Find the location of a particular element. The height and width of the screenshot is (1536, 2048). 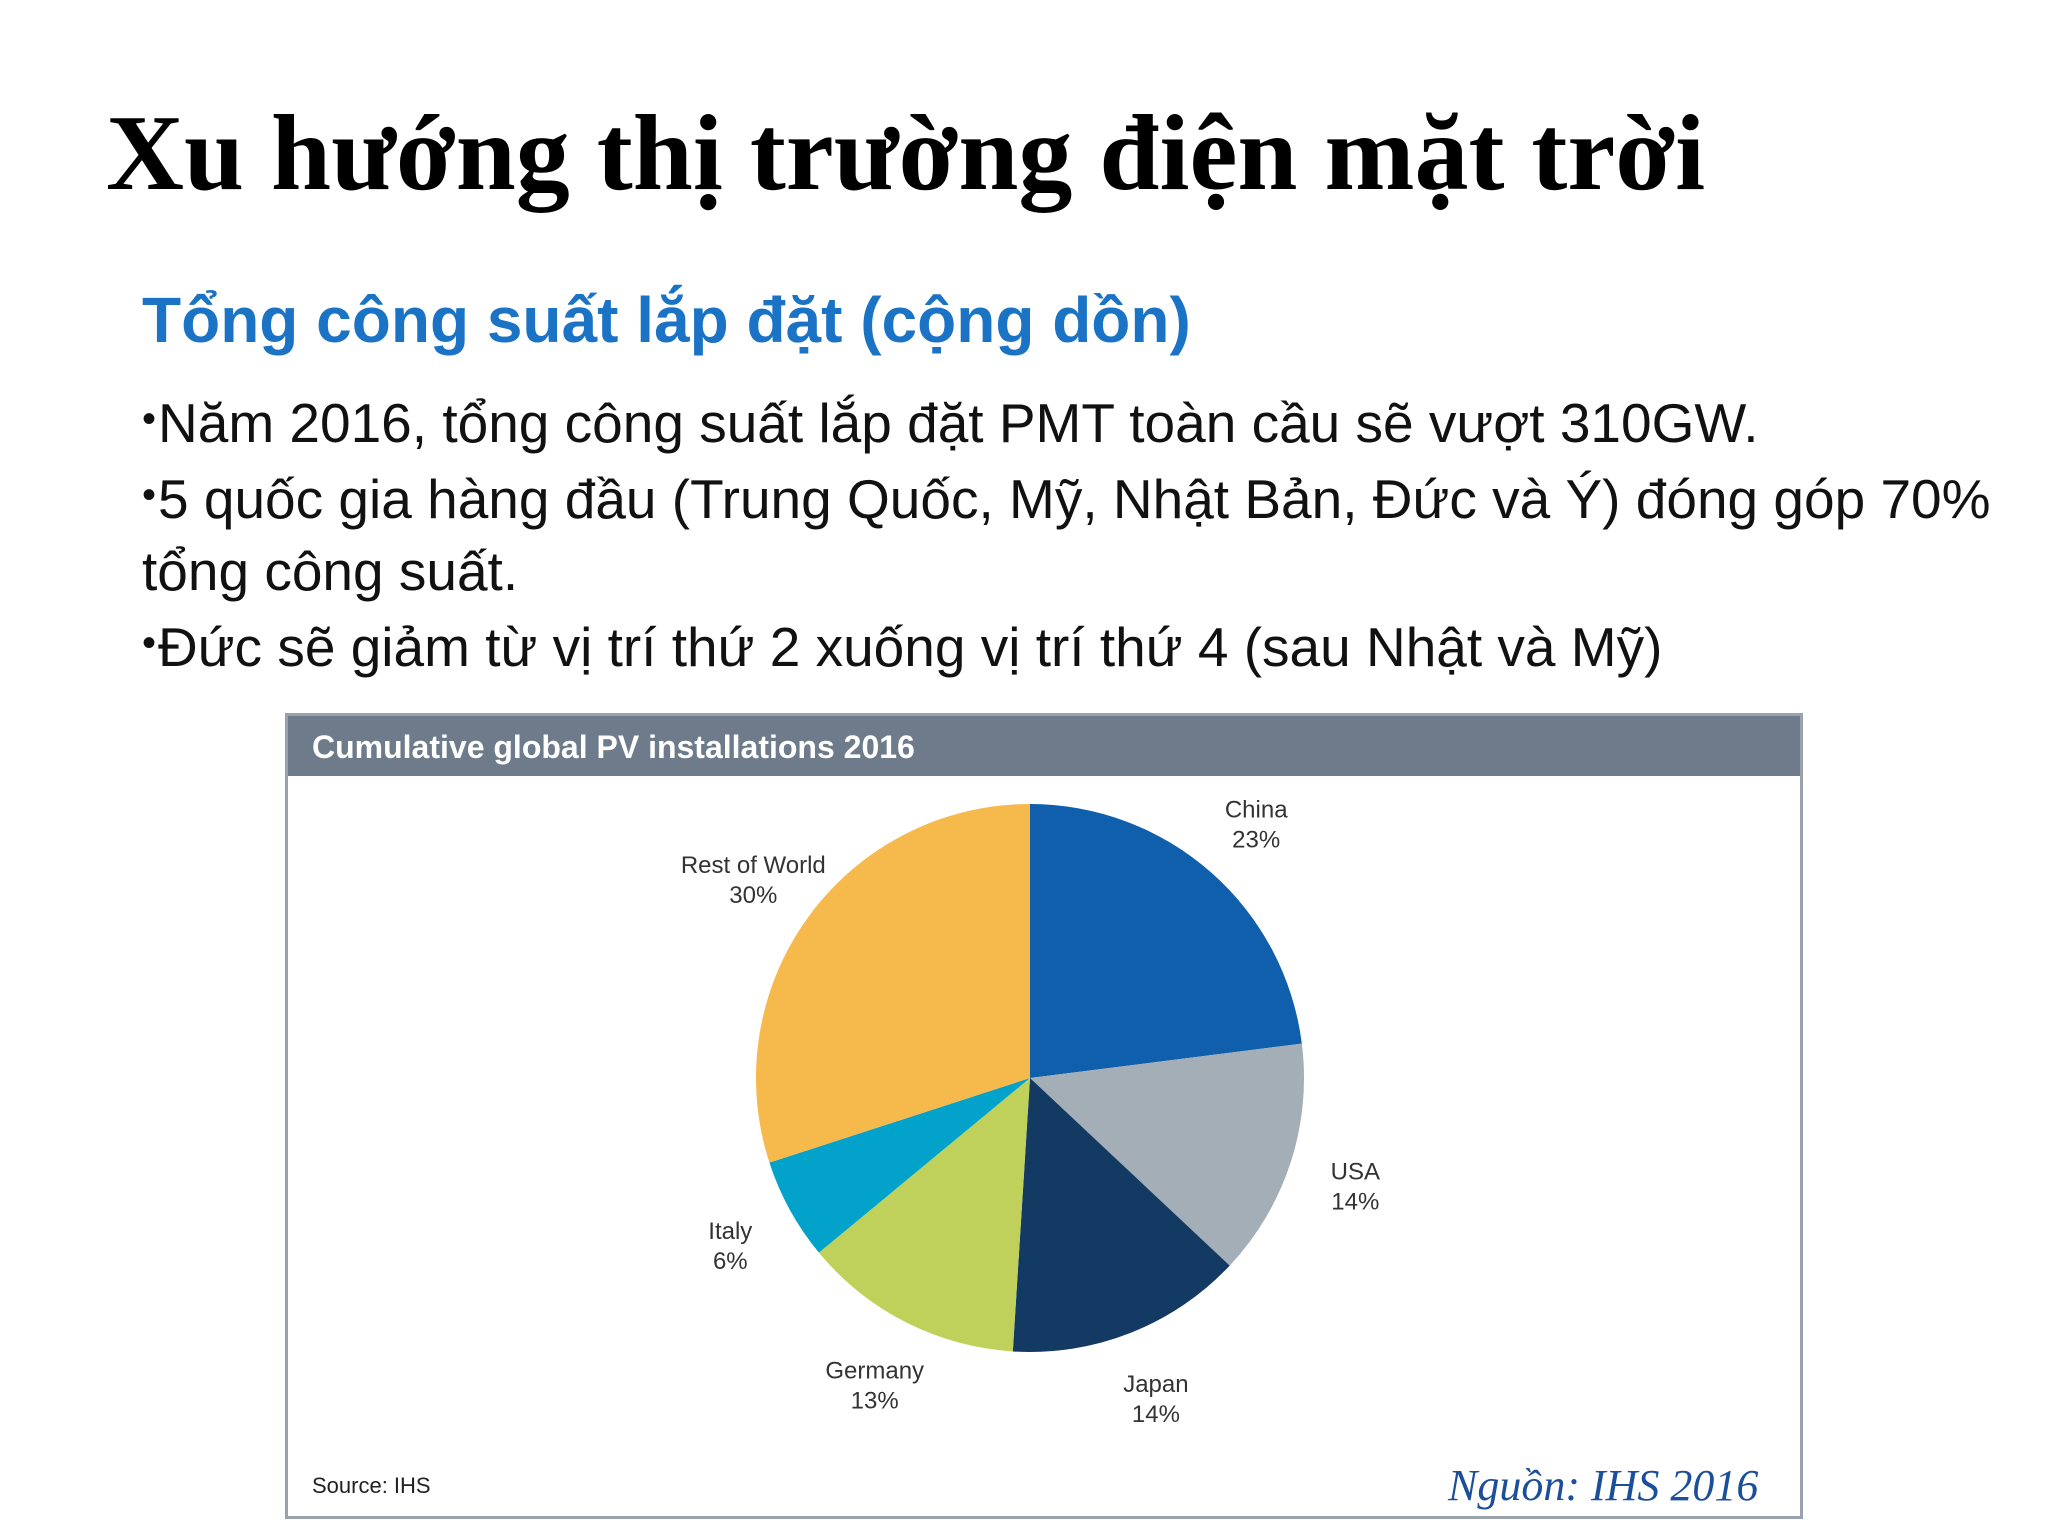

slice-label: USA is located at coordinates (1355, 1172).